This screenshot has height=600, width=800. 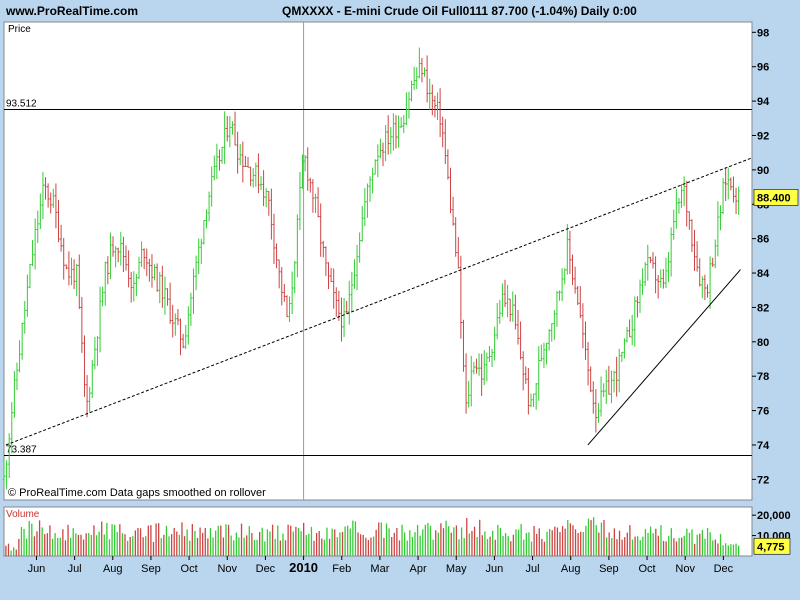 I want to click on price-level-label: 93.512, so click(x=21, y=103).